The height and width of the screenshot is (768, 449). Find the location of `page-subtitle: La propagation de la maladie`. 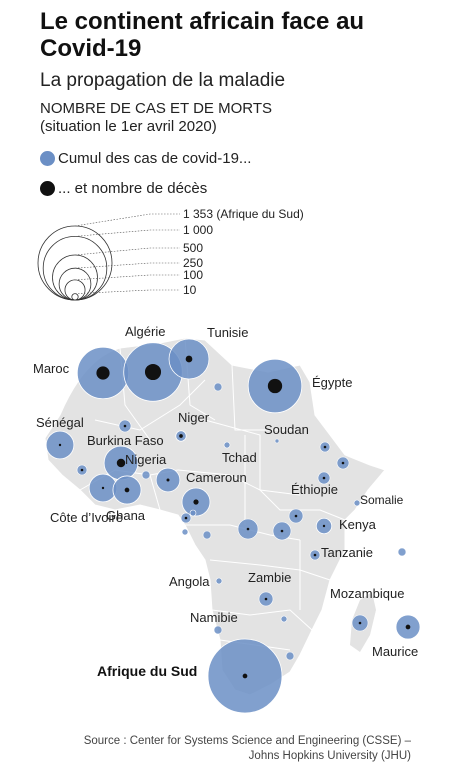

page-subtitle: La propagation de la maladie is located at coordinates (163, 80).